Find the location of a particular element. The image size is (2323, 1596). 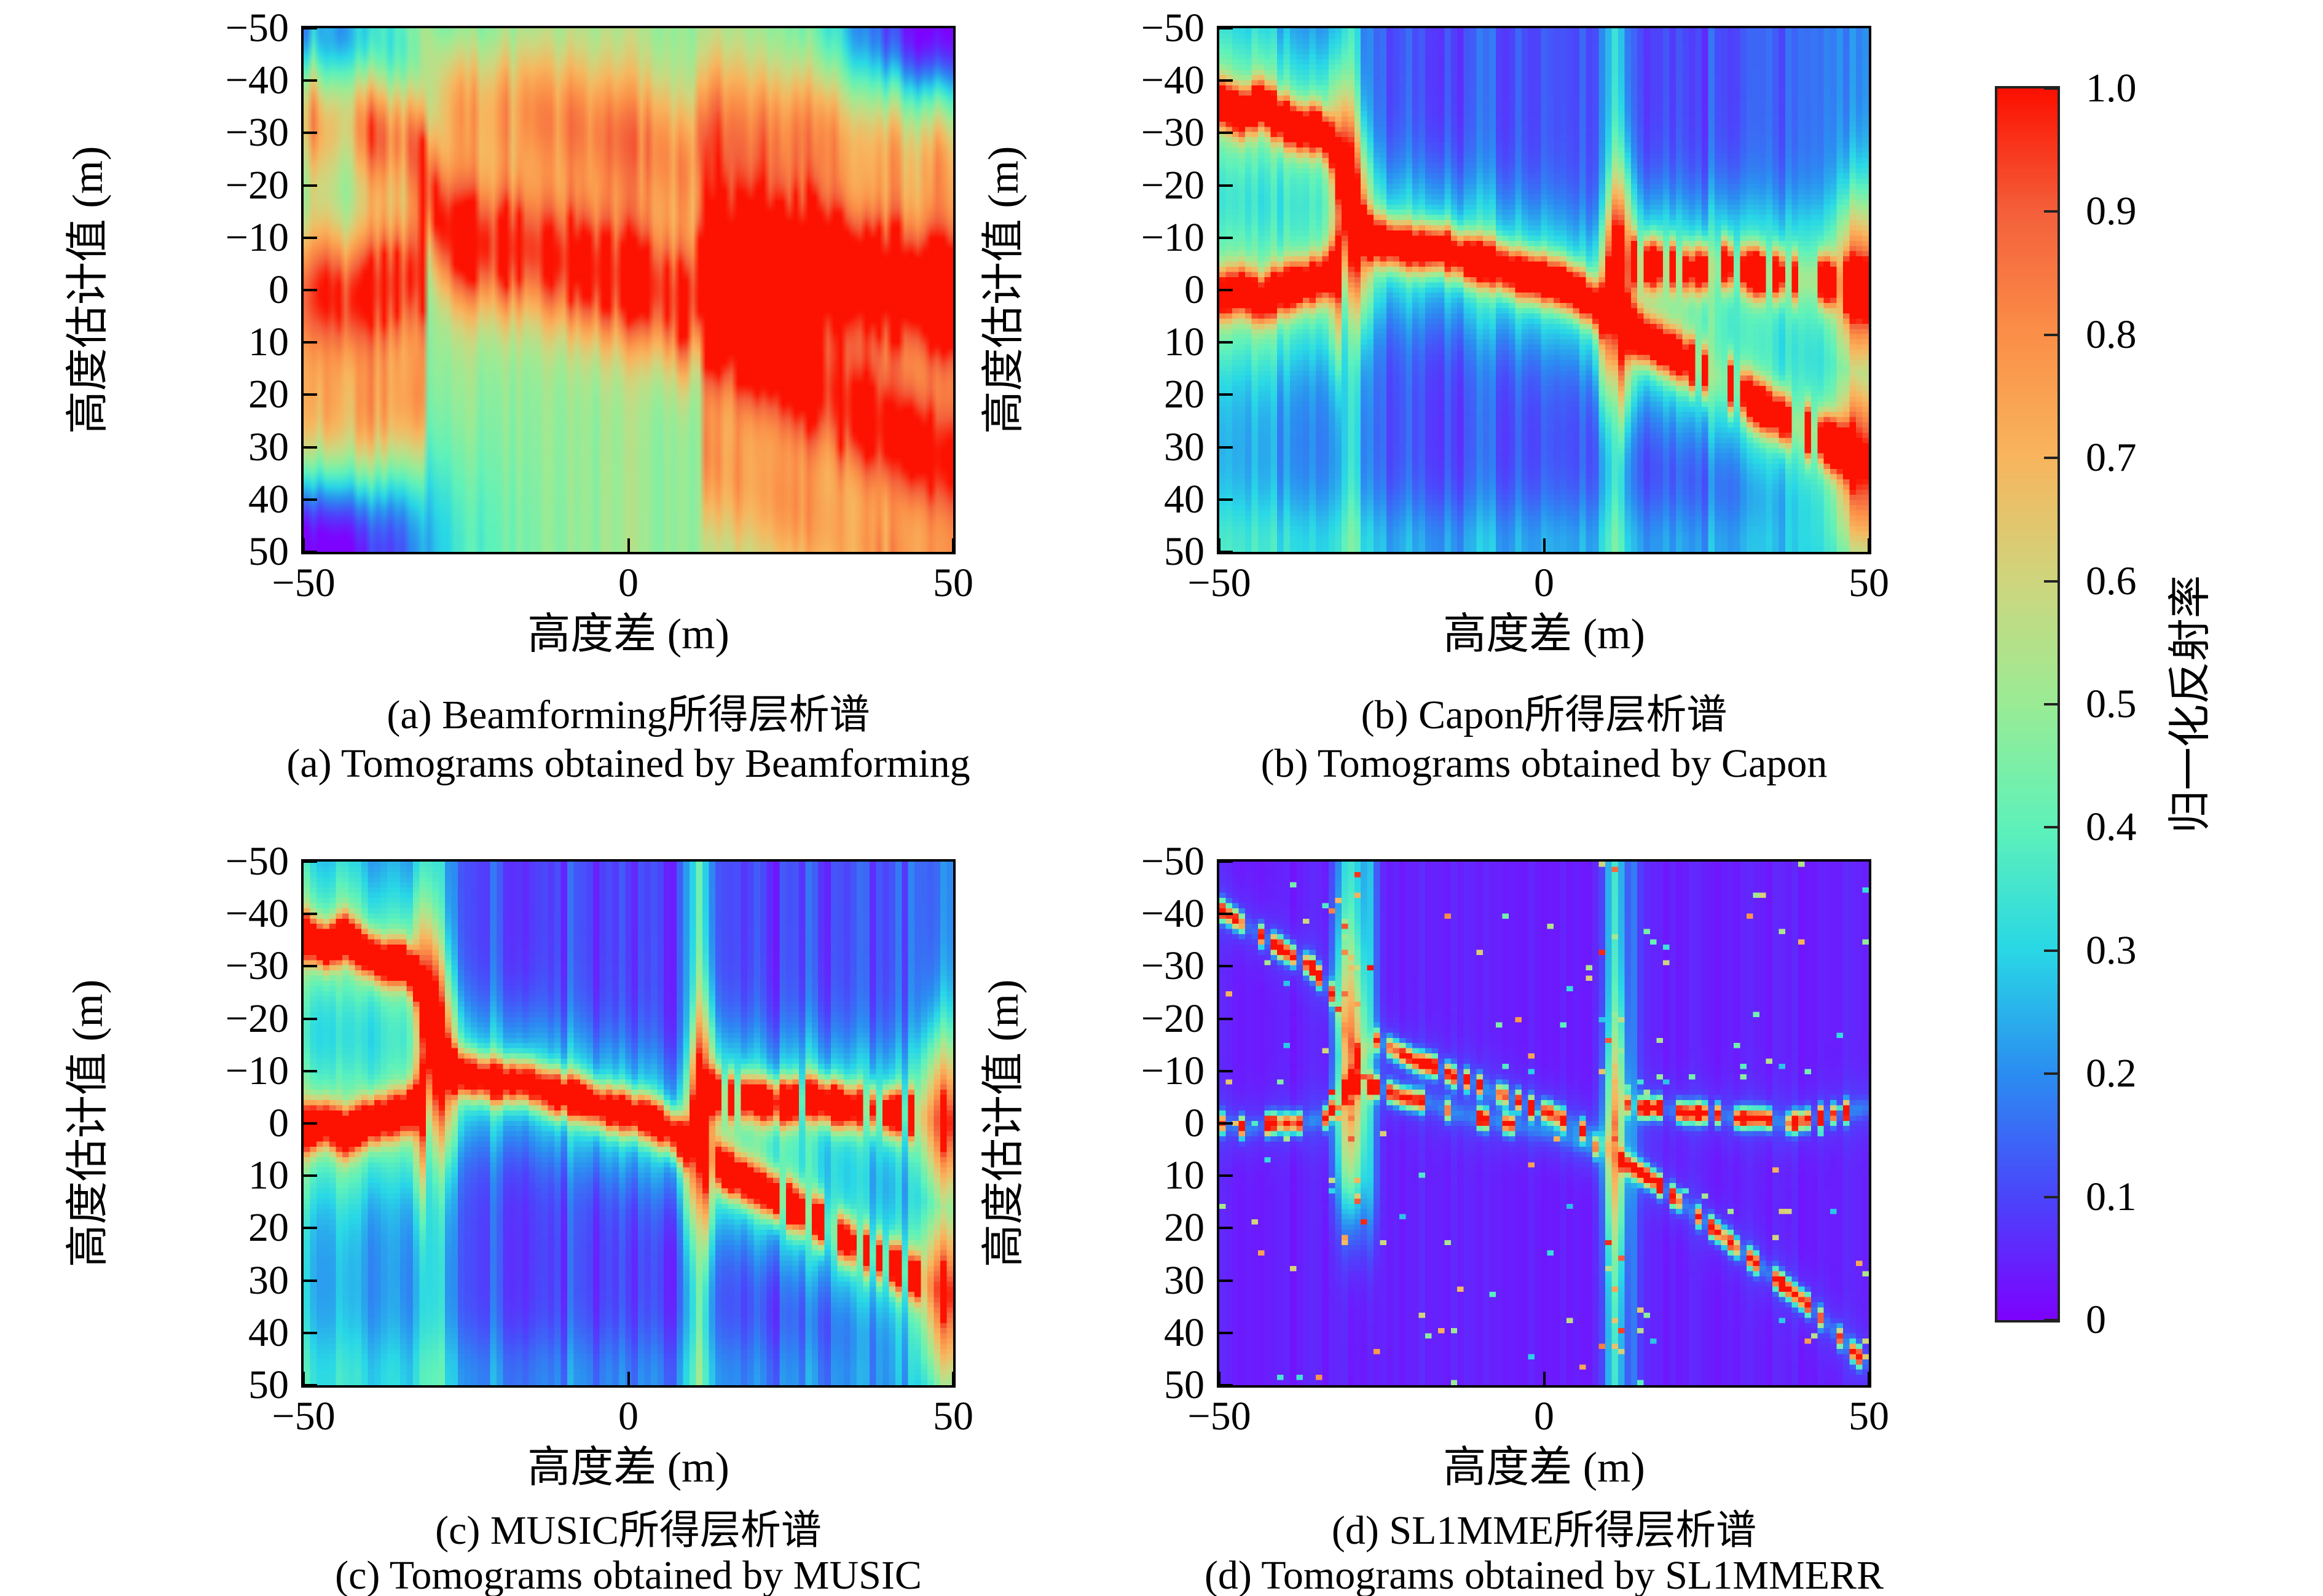

colorbar-tick-label: 0 is located at coordinates (2096, 1320).